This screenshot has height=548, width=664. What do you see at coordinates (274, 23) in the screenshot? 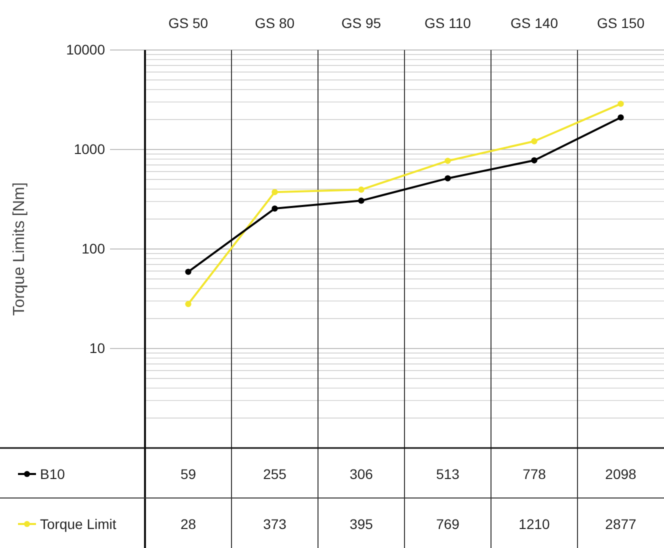
I see `x-tick-label: GS 80` at bounding box center [274, 23].